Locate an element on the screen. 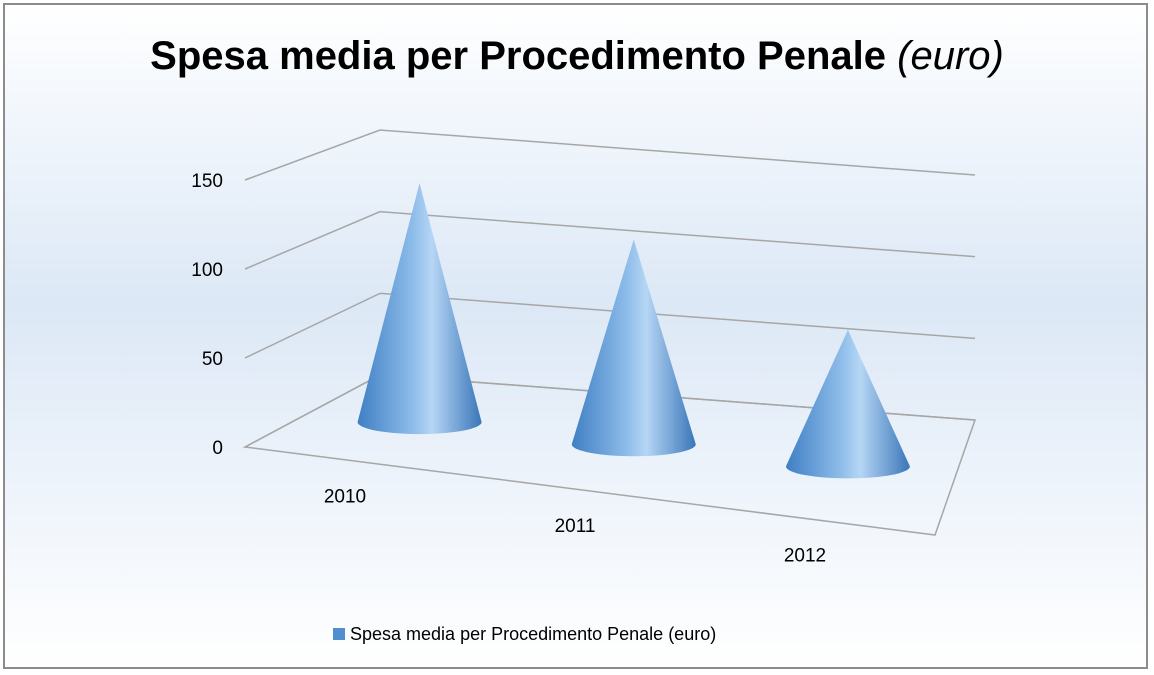  x-tick-label: 2012 is located at coordinates (805, 555).